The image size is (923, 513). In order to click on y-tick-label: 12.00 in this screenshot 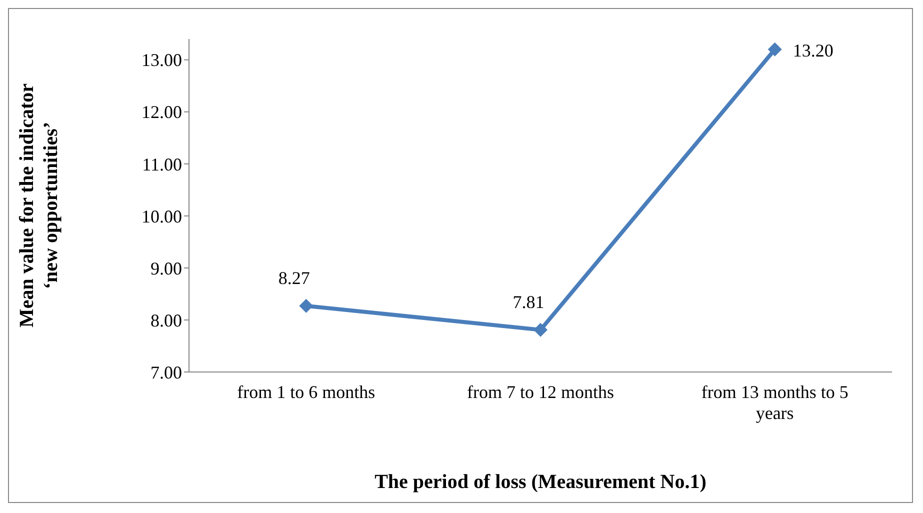, I will do `click(162, 112)`.